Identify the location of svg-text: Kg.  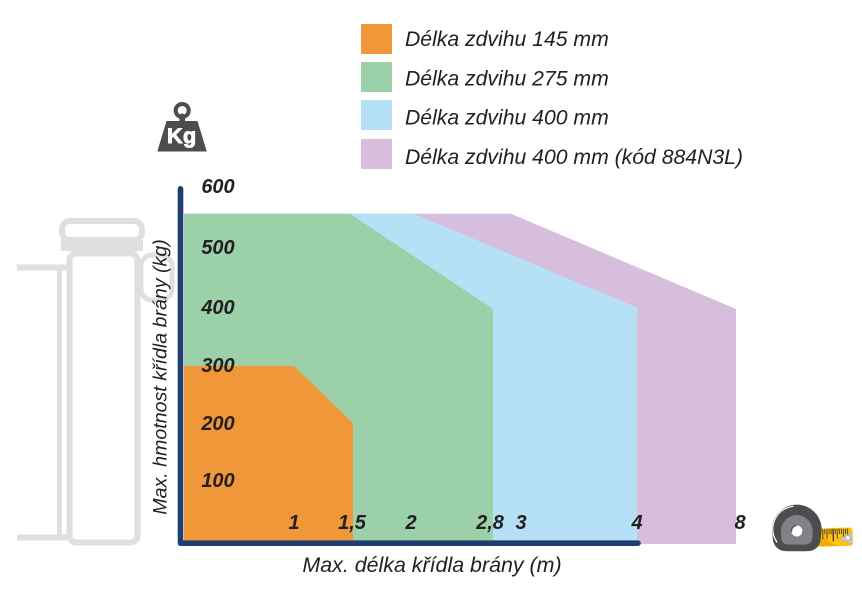
(182, 136).